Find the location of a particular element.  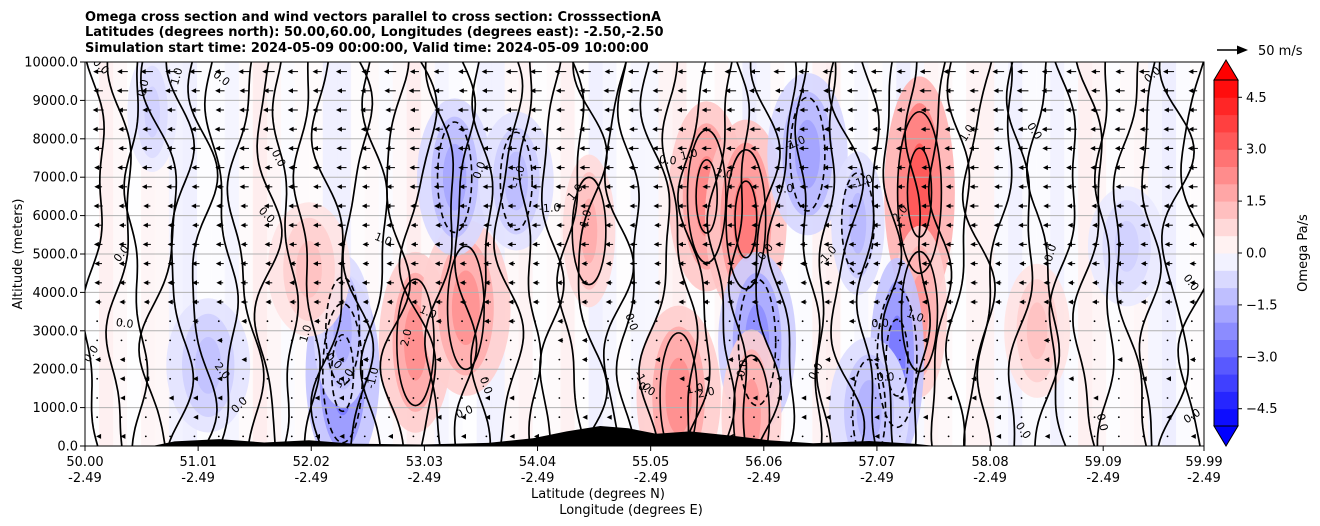

y-tick-label: 6000.0 is located at coordinates (56, 216).